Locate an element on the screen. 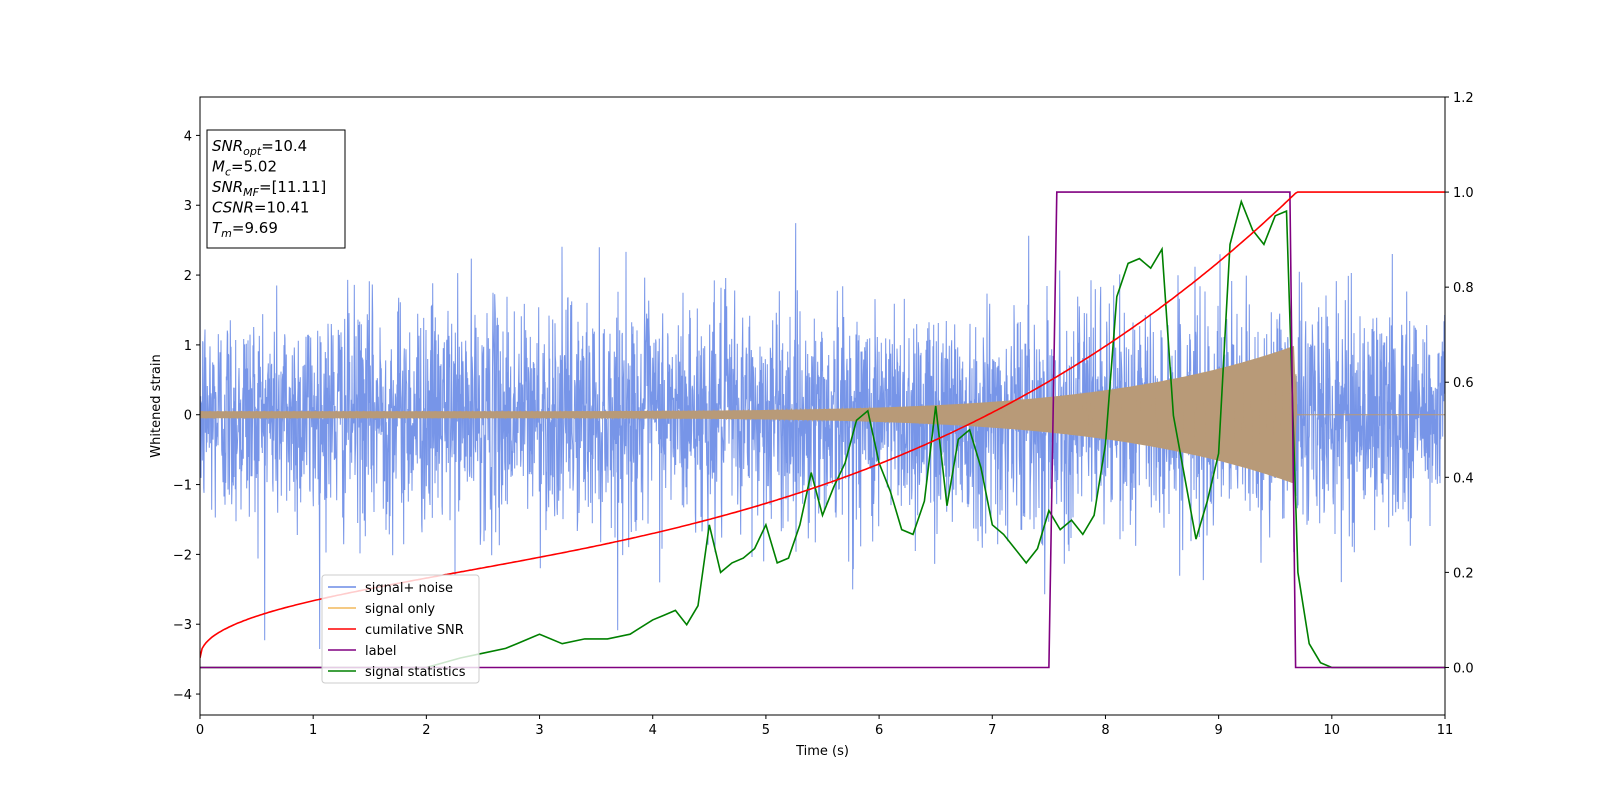 The width and height of the screenshot is (1600, 800). y-left-tick-label: −4 is located at coordinates (182, 695).